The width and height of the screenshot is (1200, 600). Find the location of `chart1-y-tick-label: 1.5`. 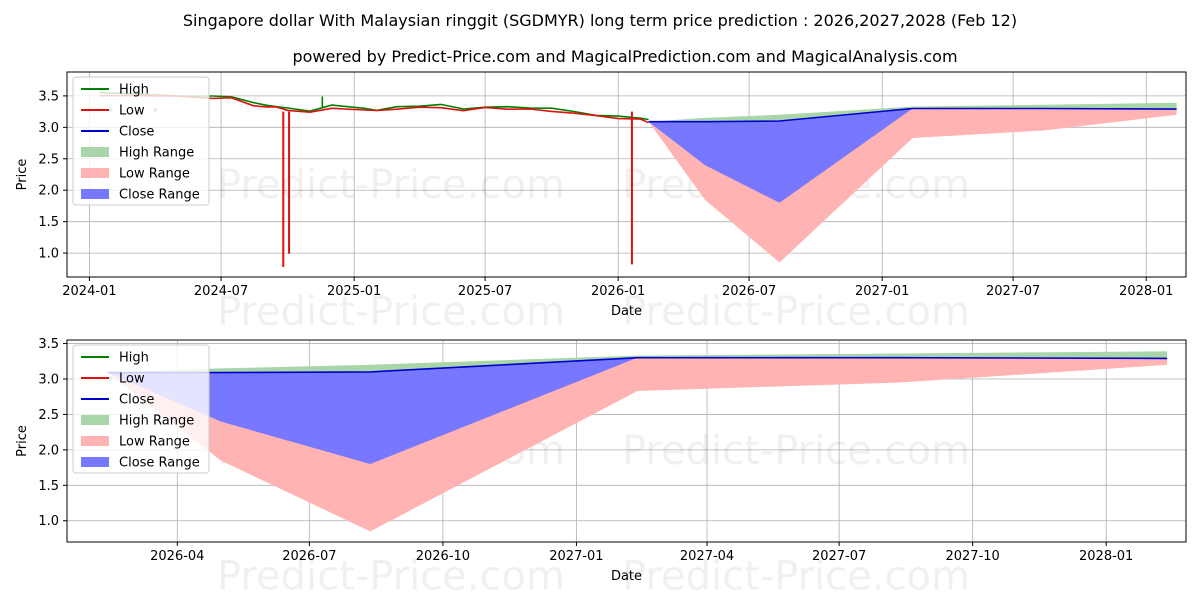

chart1-y-tick-label: 1.5 is located at coordinates (48, 222).